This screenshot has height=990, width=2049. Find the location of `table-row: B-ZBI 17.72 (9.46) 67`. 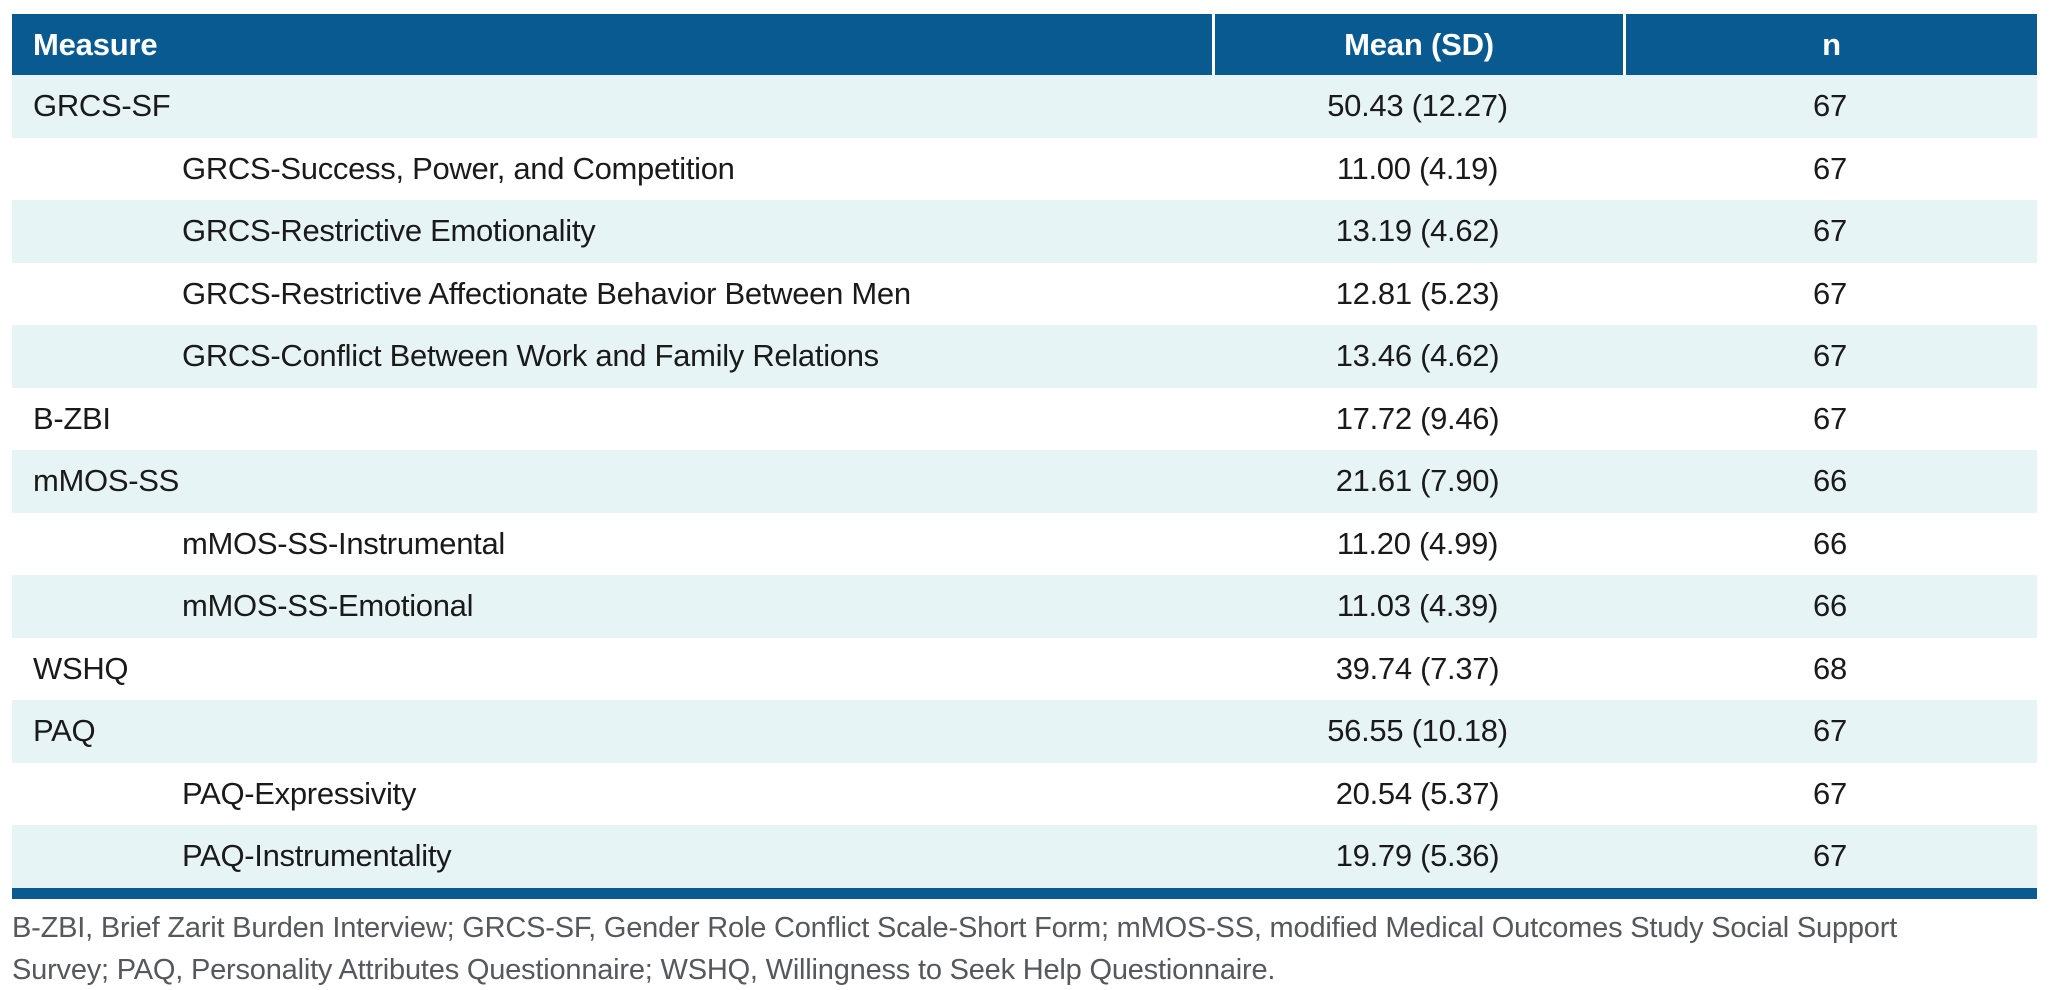

table-row: B-ZBI 17.72 (9.46) 67 is located at coordinates (1024, 418).